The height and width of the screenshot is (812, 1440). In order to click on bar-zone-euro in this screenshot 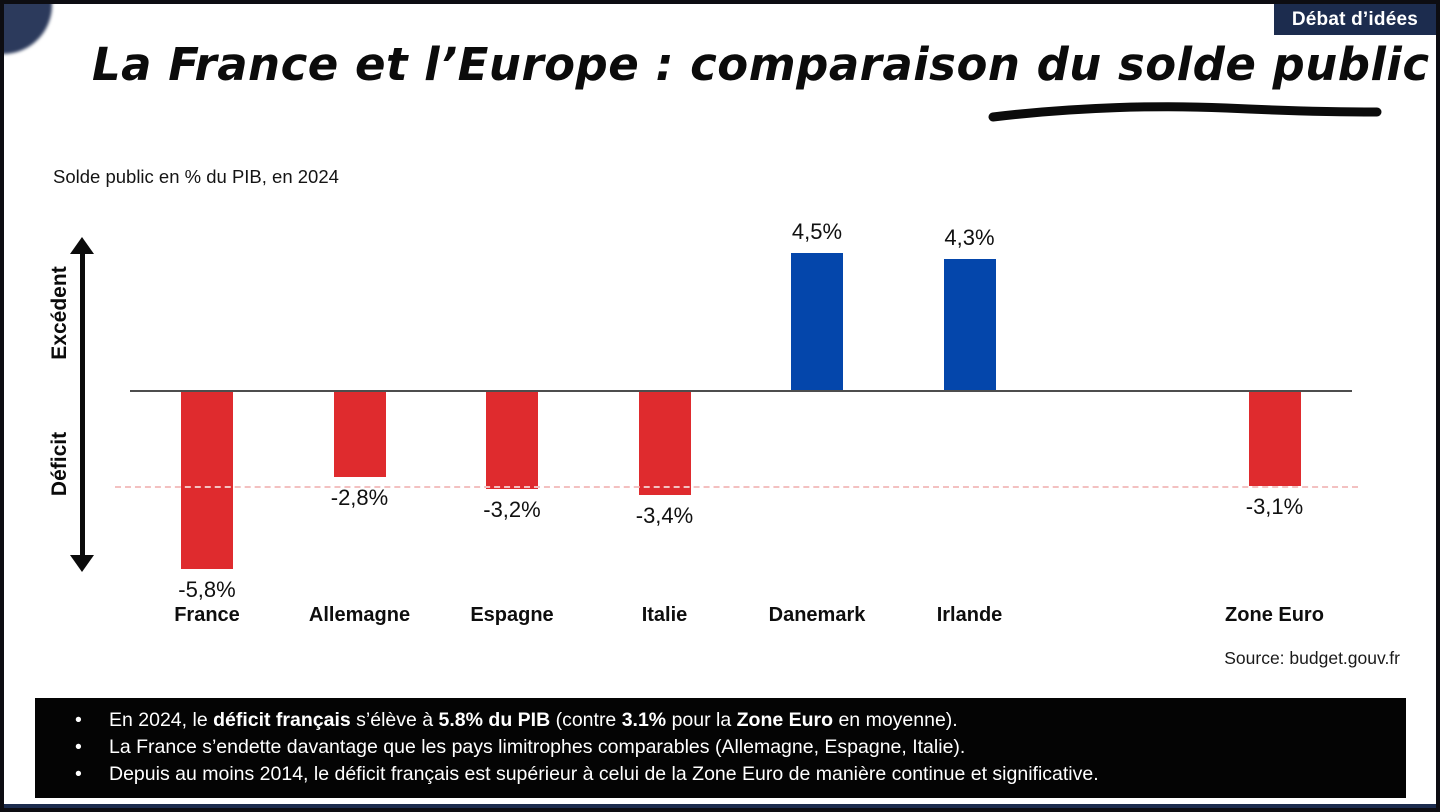, I will do `click(1274, 438)`.